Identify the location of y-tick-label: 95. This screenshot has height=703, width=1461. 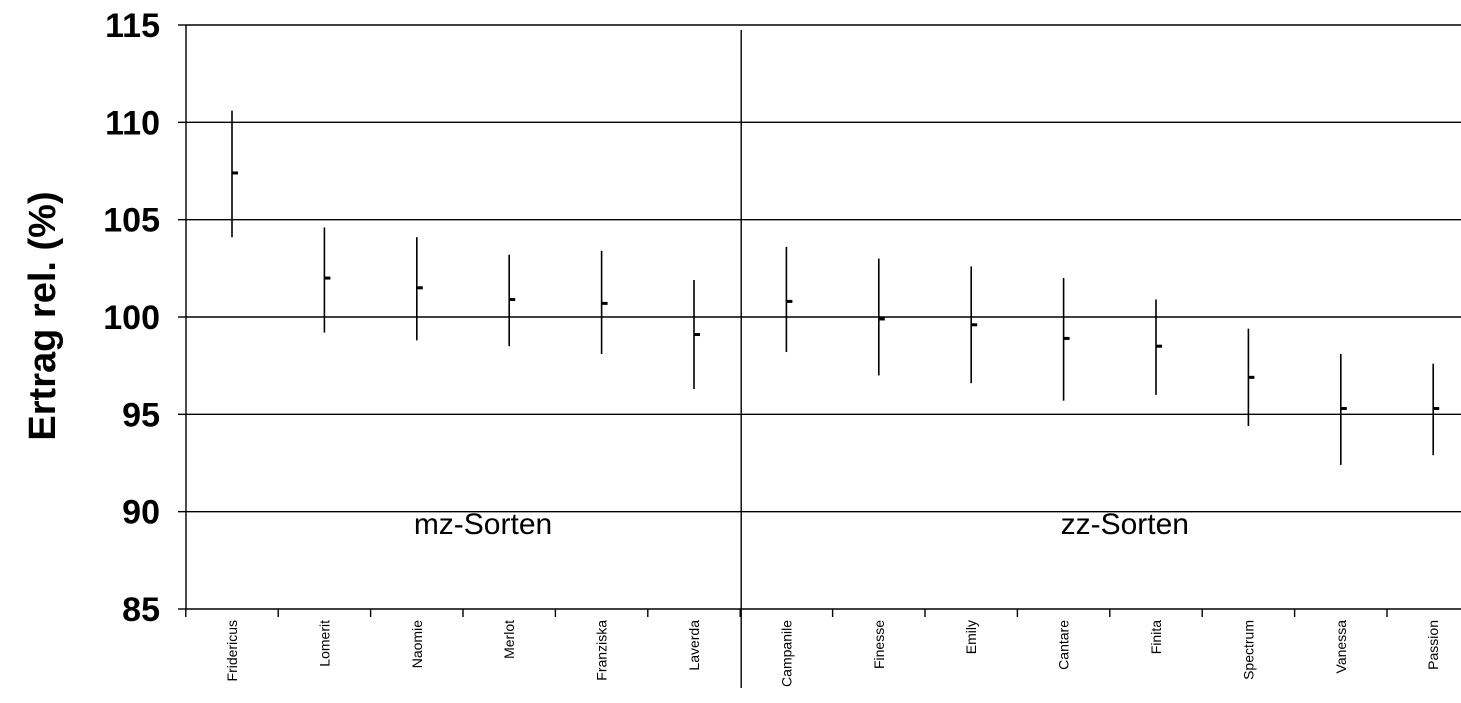
(141, 415).